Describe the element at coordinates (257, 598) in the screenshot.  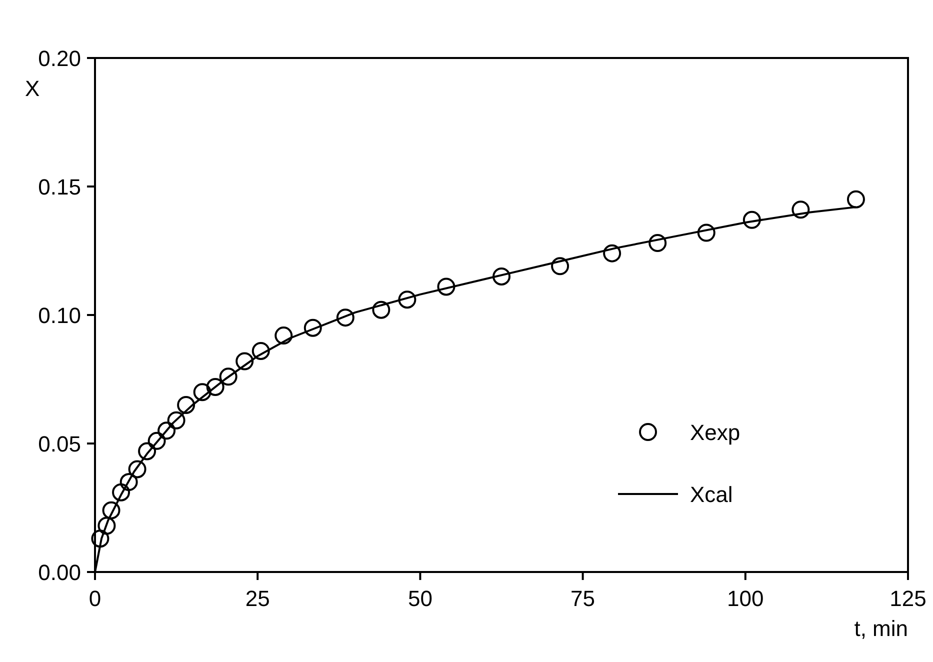
I see `x-tick-label: 25` at that location.